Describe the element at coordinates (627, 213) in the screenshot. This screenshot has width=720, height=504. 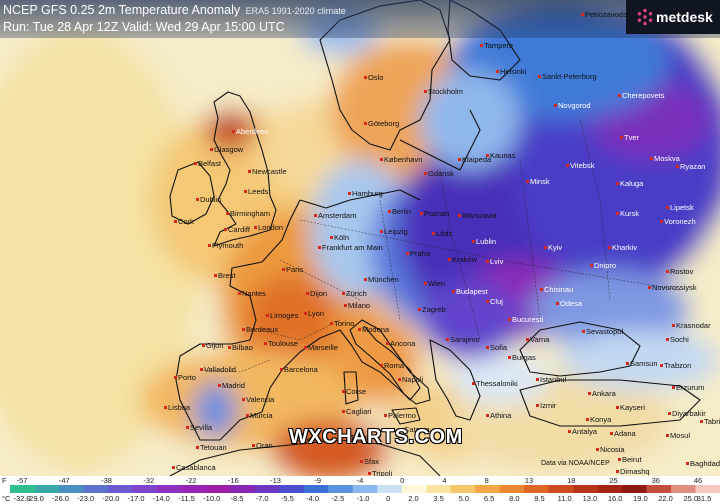
I see `city-label: Kursk` at that location.